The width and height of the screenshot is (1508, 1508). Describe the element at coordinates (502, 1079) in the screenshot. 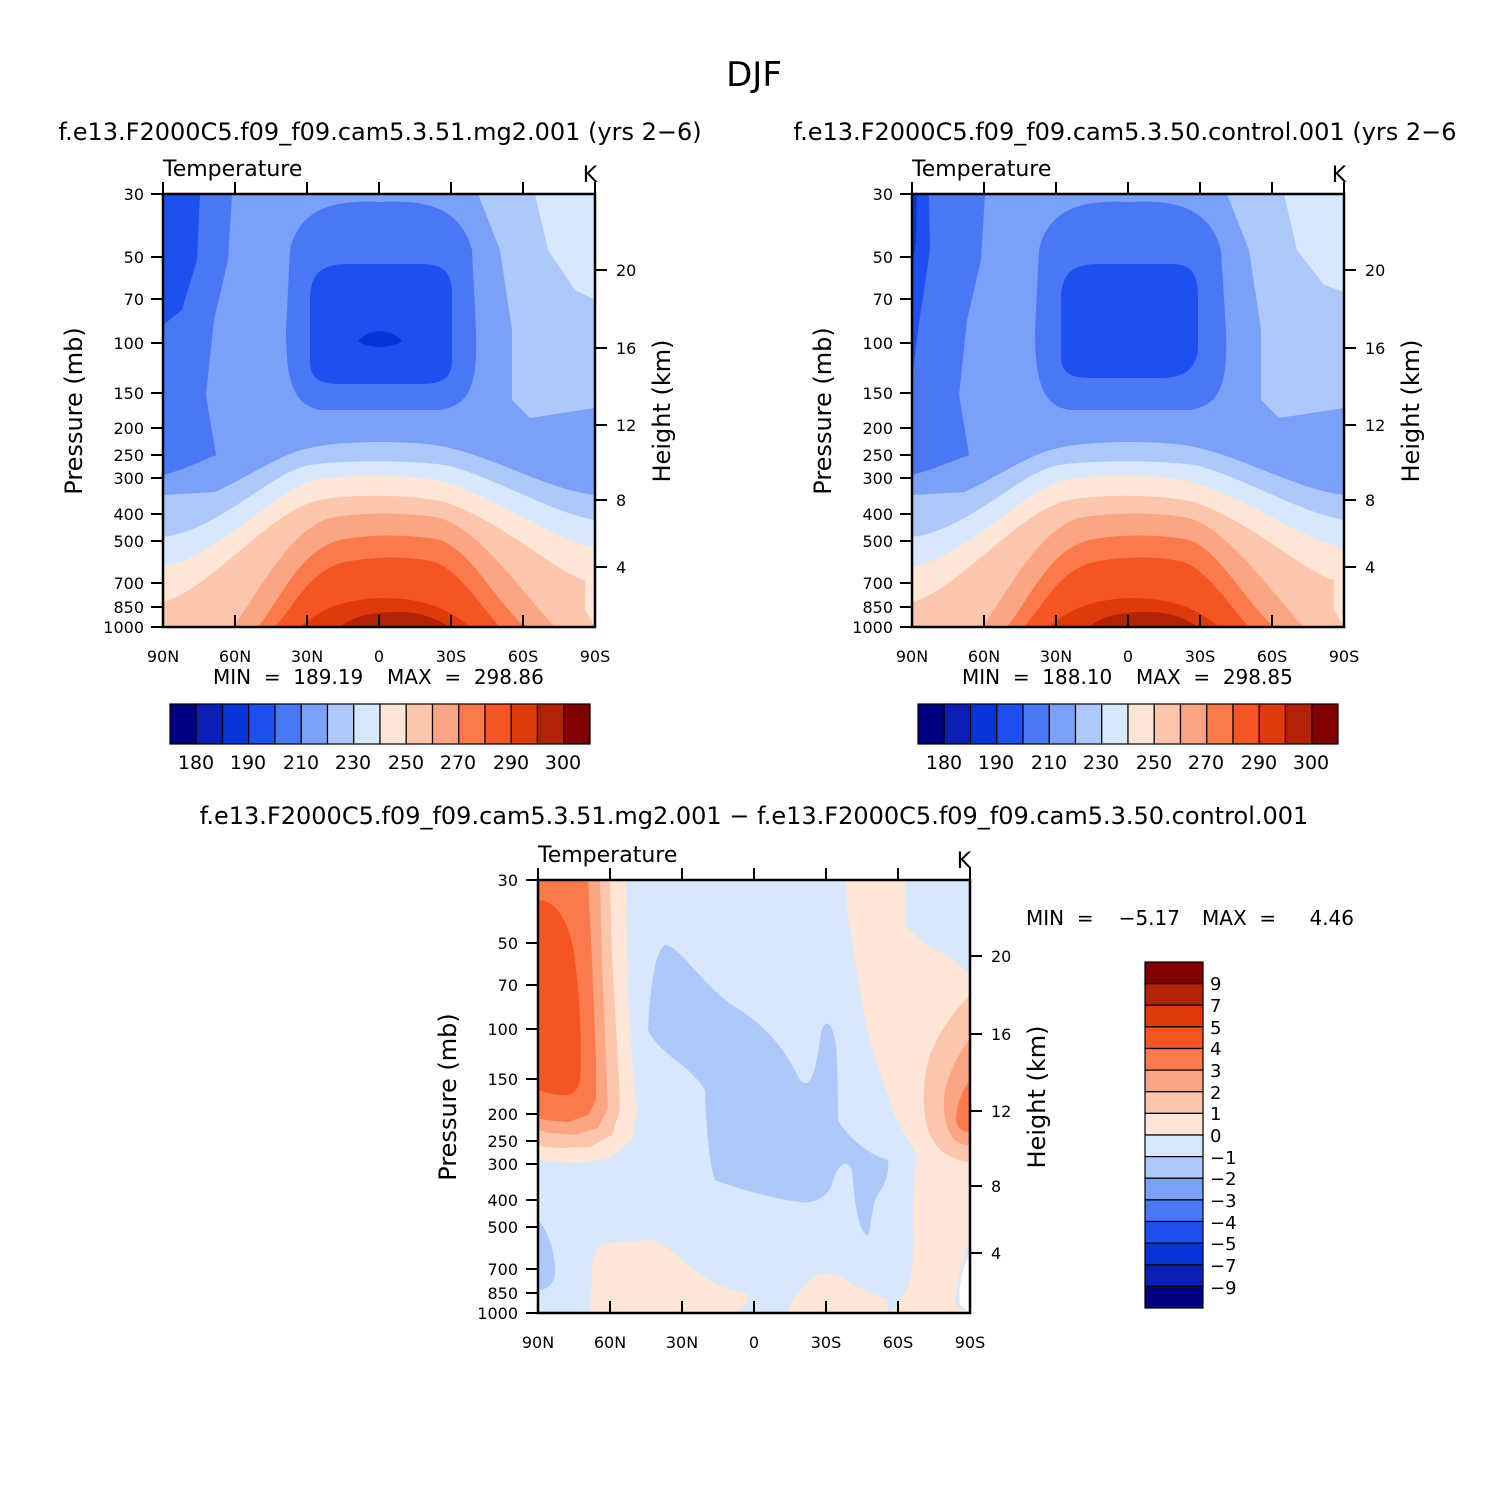

I see `y-tick-label: 150` at that location.